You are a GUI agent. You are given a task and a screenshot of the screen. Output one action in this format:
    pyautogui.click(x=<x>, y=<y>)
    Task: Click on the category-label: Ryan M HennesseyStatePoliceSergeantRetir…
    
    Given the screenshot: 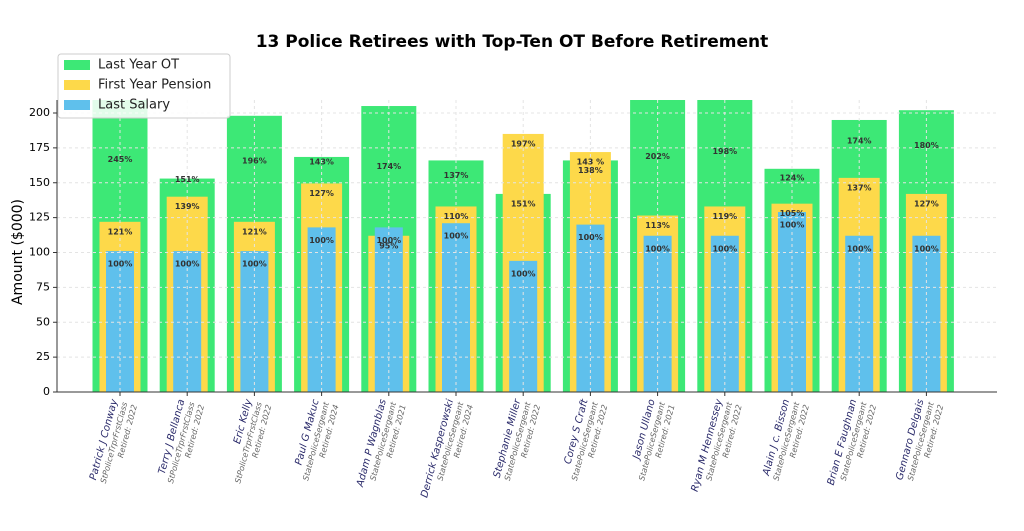 What is the action you would take?
    pyautogui.click(x=717, y=445)
    